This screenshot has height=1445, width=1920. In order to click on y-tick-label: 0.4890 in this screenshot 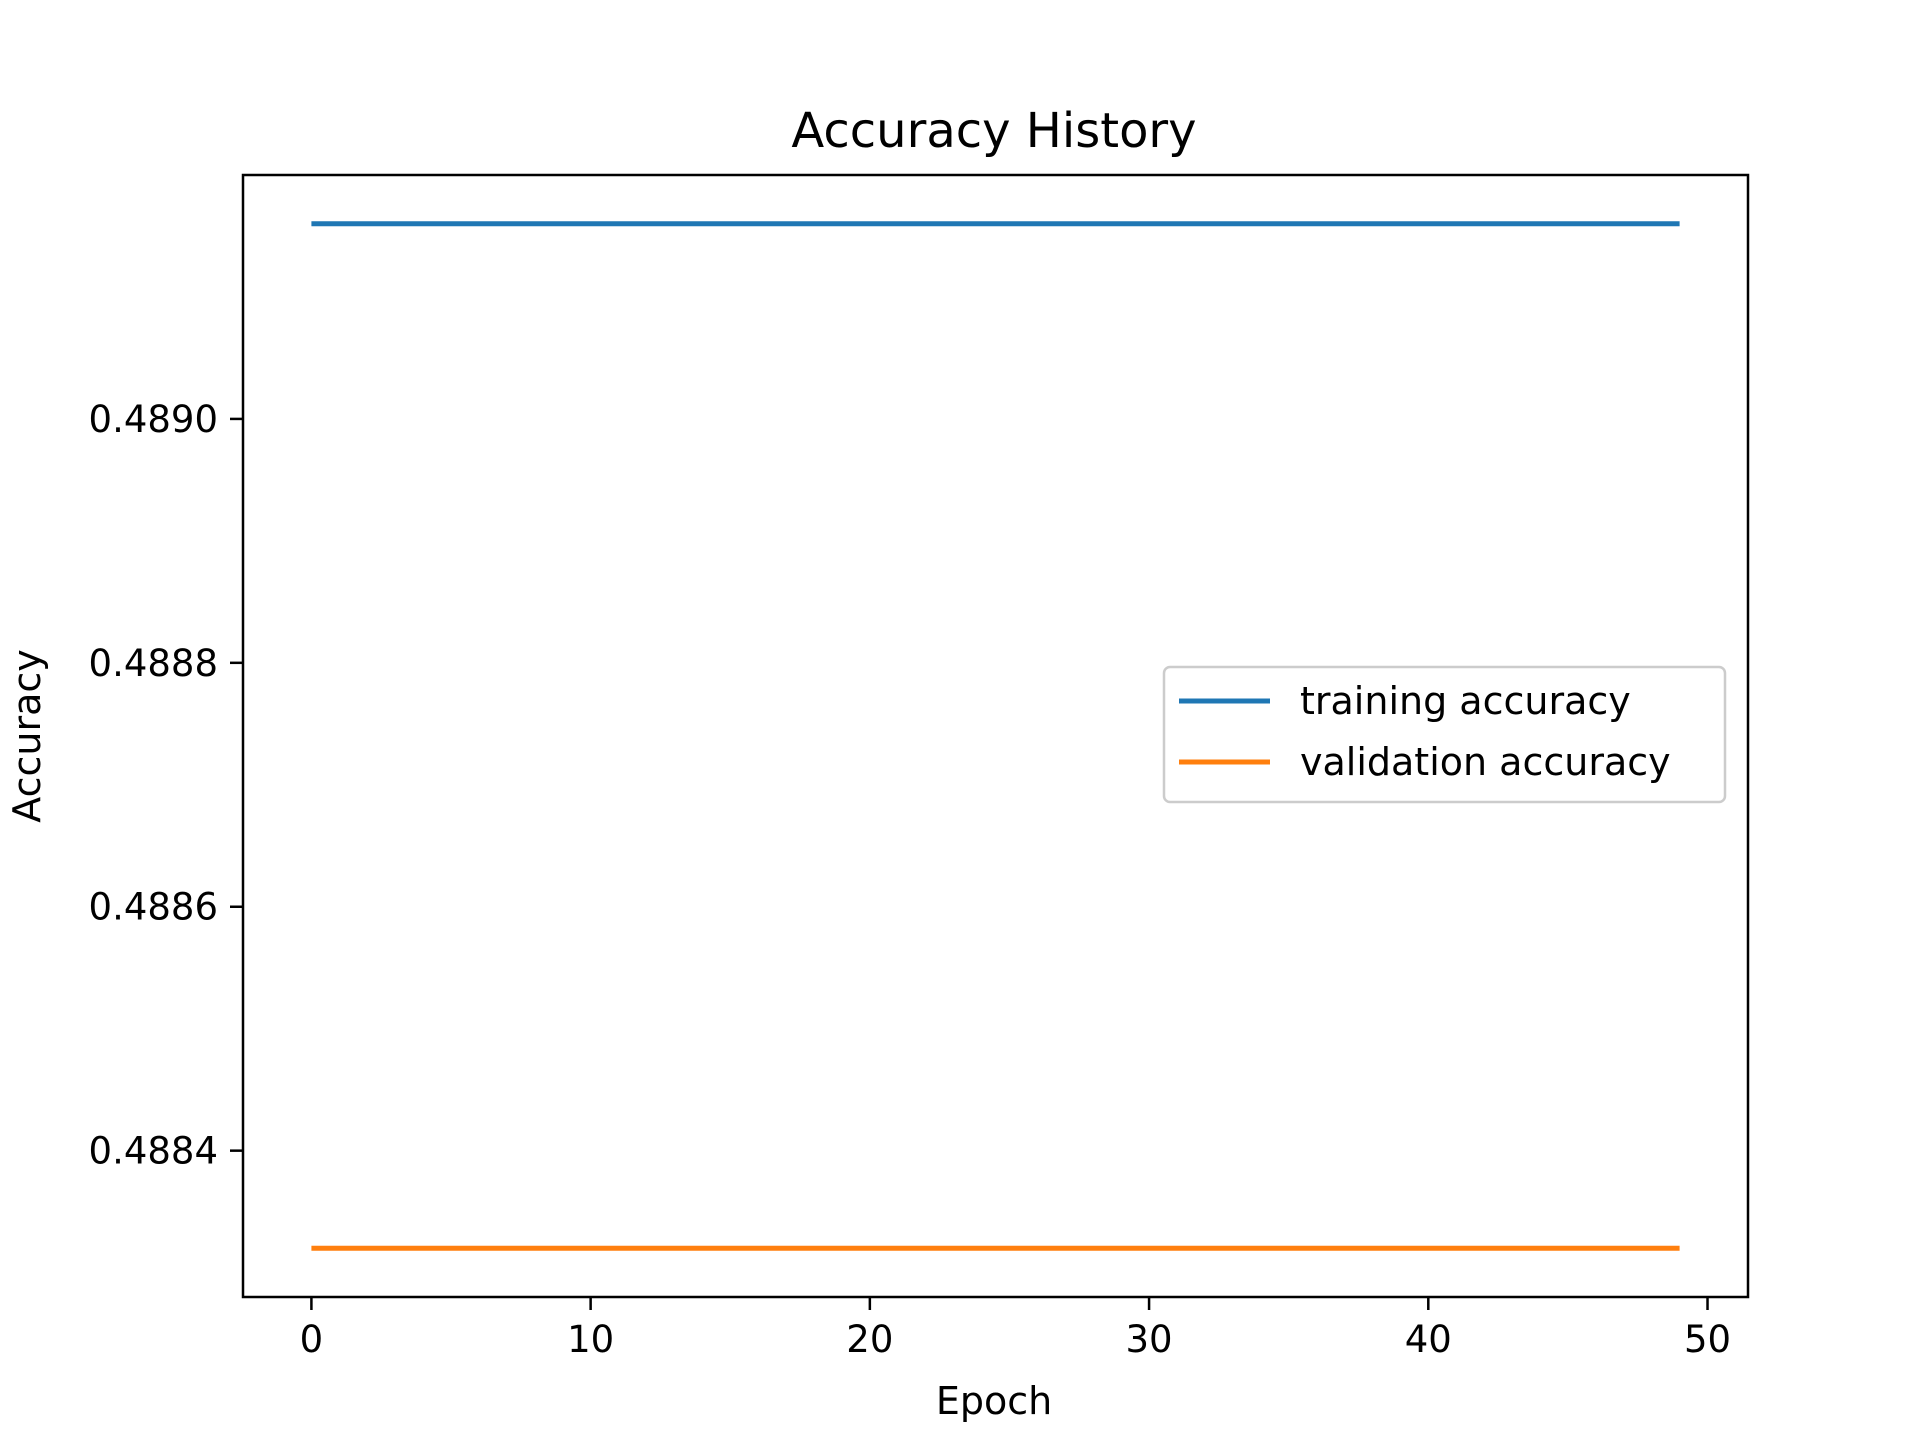, I will do `click(153, 419)`.